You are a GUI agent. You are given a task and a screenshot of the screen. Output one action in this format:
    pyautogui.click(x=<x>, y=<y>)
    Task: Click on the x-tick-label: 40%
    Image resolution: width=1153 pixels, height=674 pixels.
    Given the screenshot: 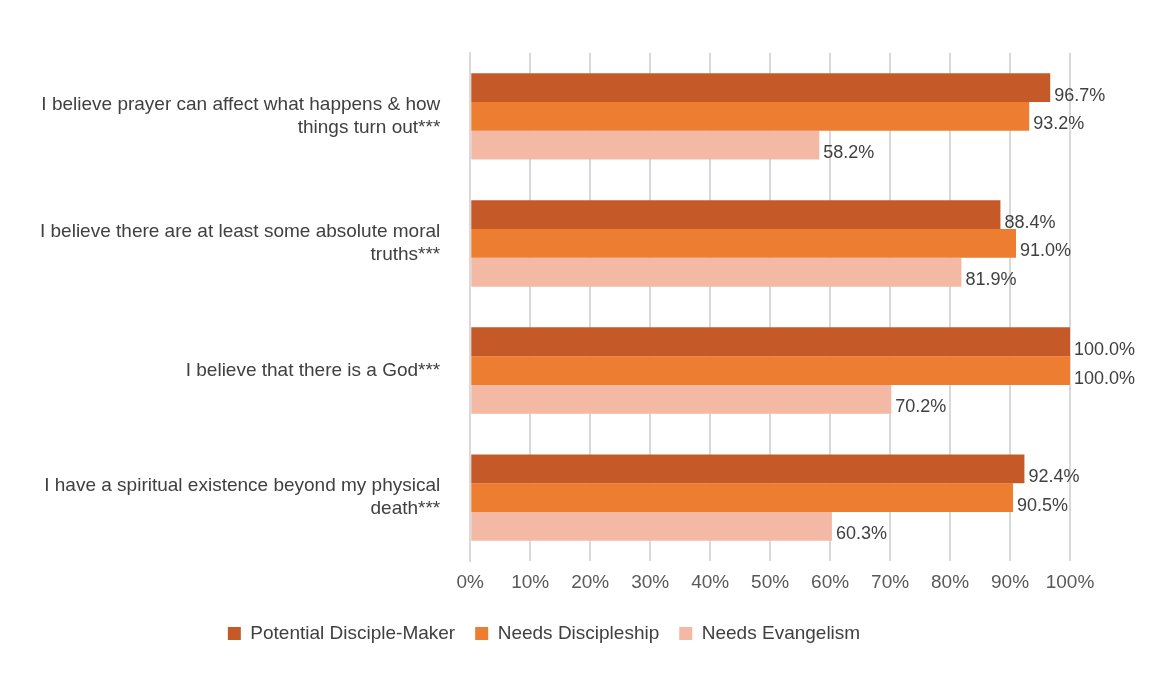 What is the action you would take?
    pyautogui.click(x=710, y=581)
    